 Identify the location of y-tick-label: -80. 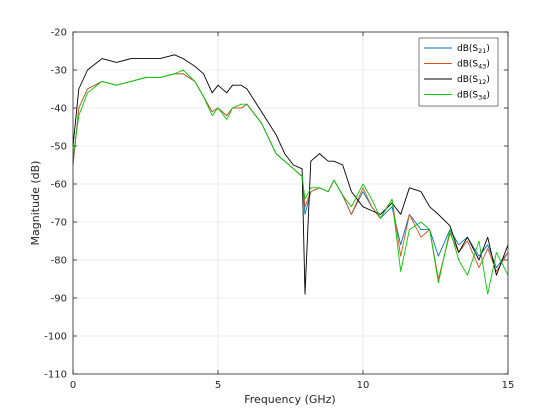
(59, 261).